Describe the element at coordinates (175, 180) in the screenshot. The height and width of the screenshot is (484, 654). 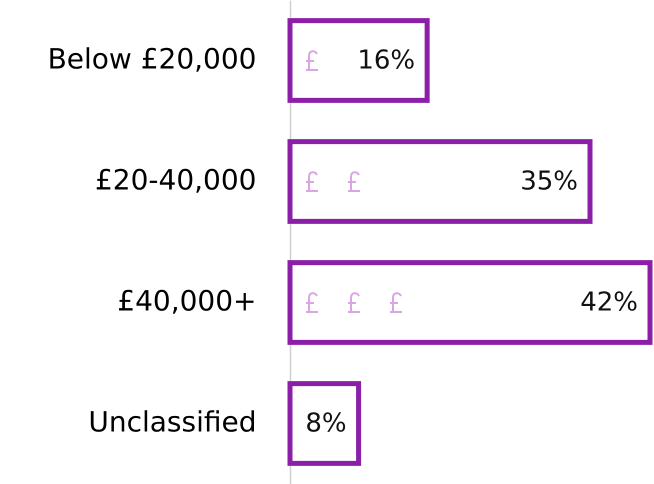
I see `y-tick-label: £20-40,000` at that location.